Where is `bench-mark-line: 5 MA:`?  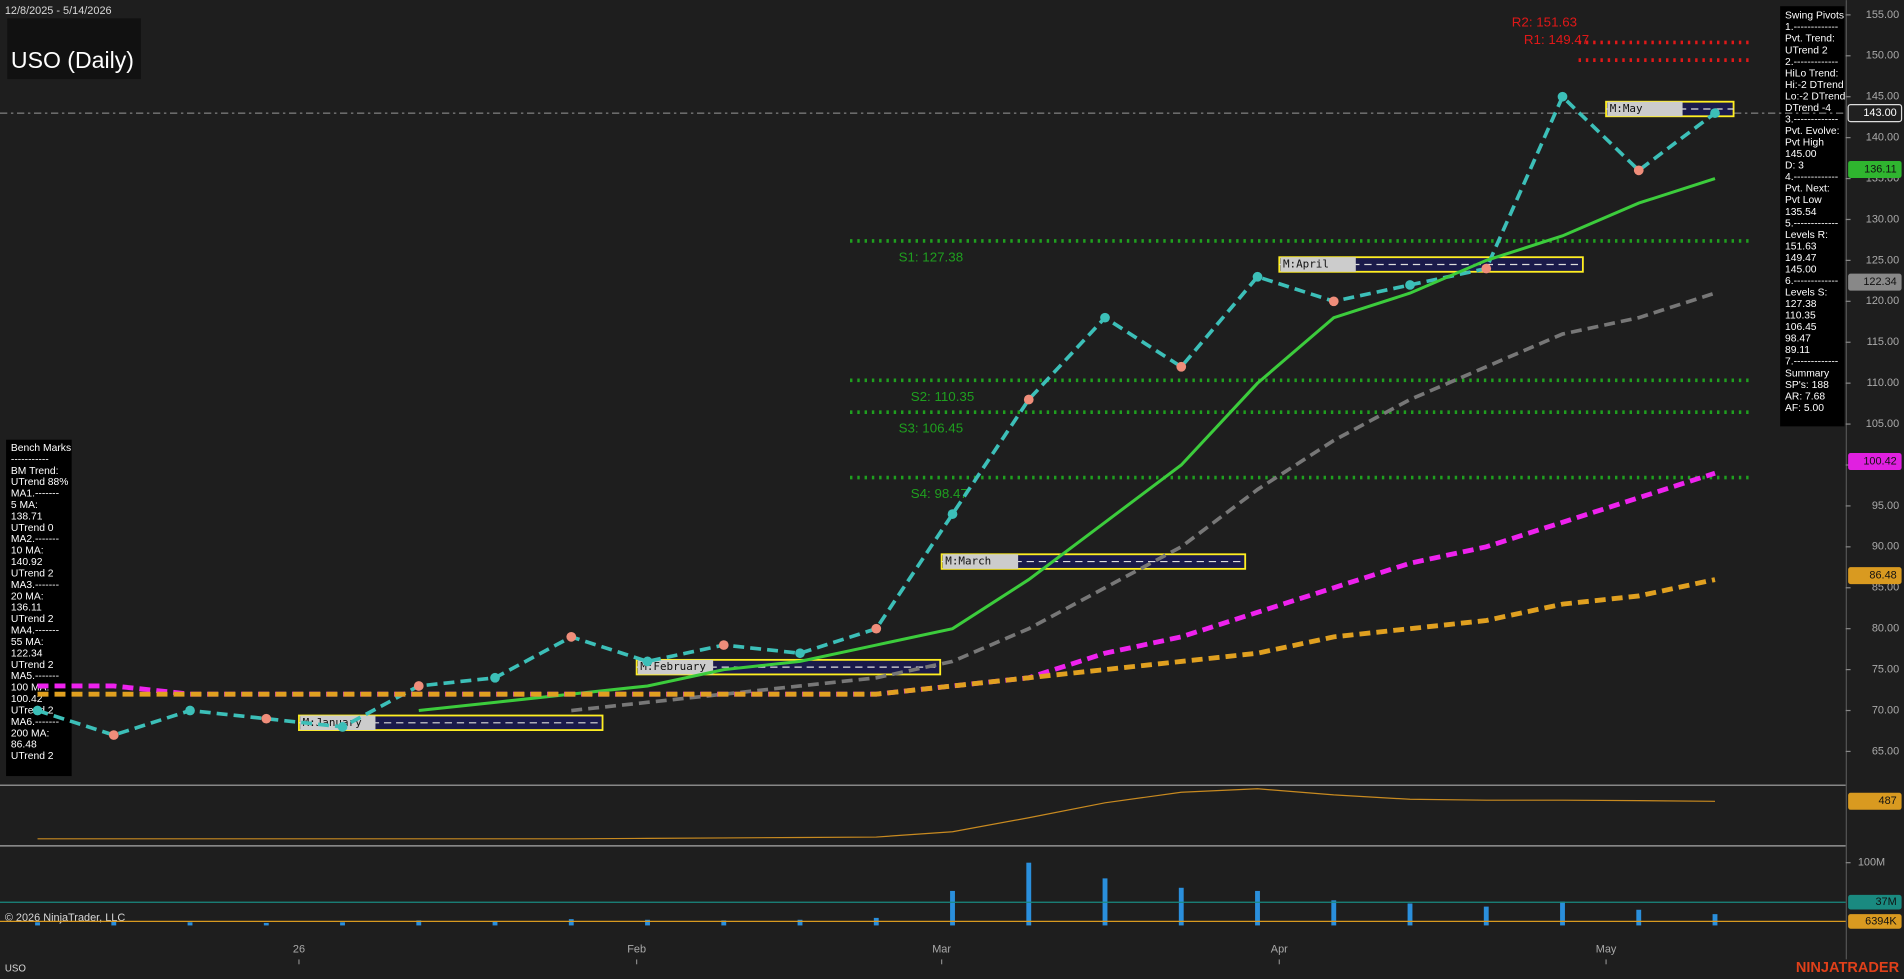
bench-mark-line: 5 MA: is located at coordinates (24, 505).